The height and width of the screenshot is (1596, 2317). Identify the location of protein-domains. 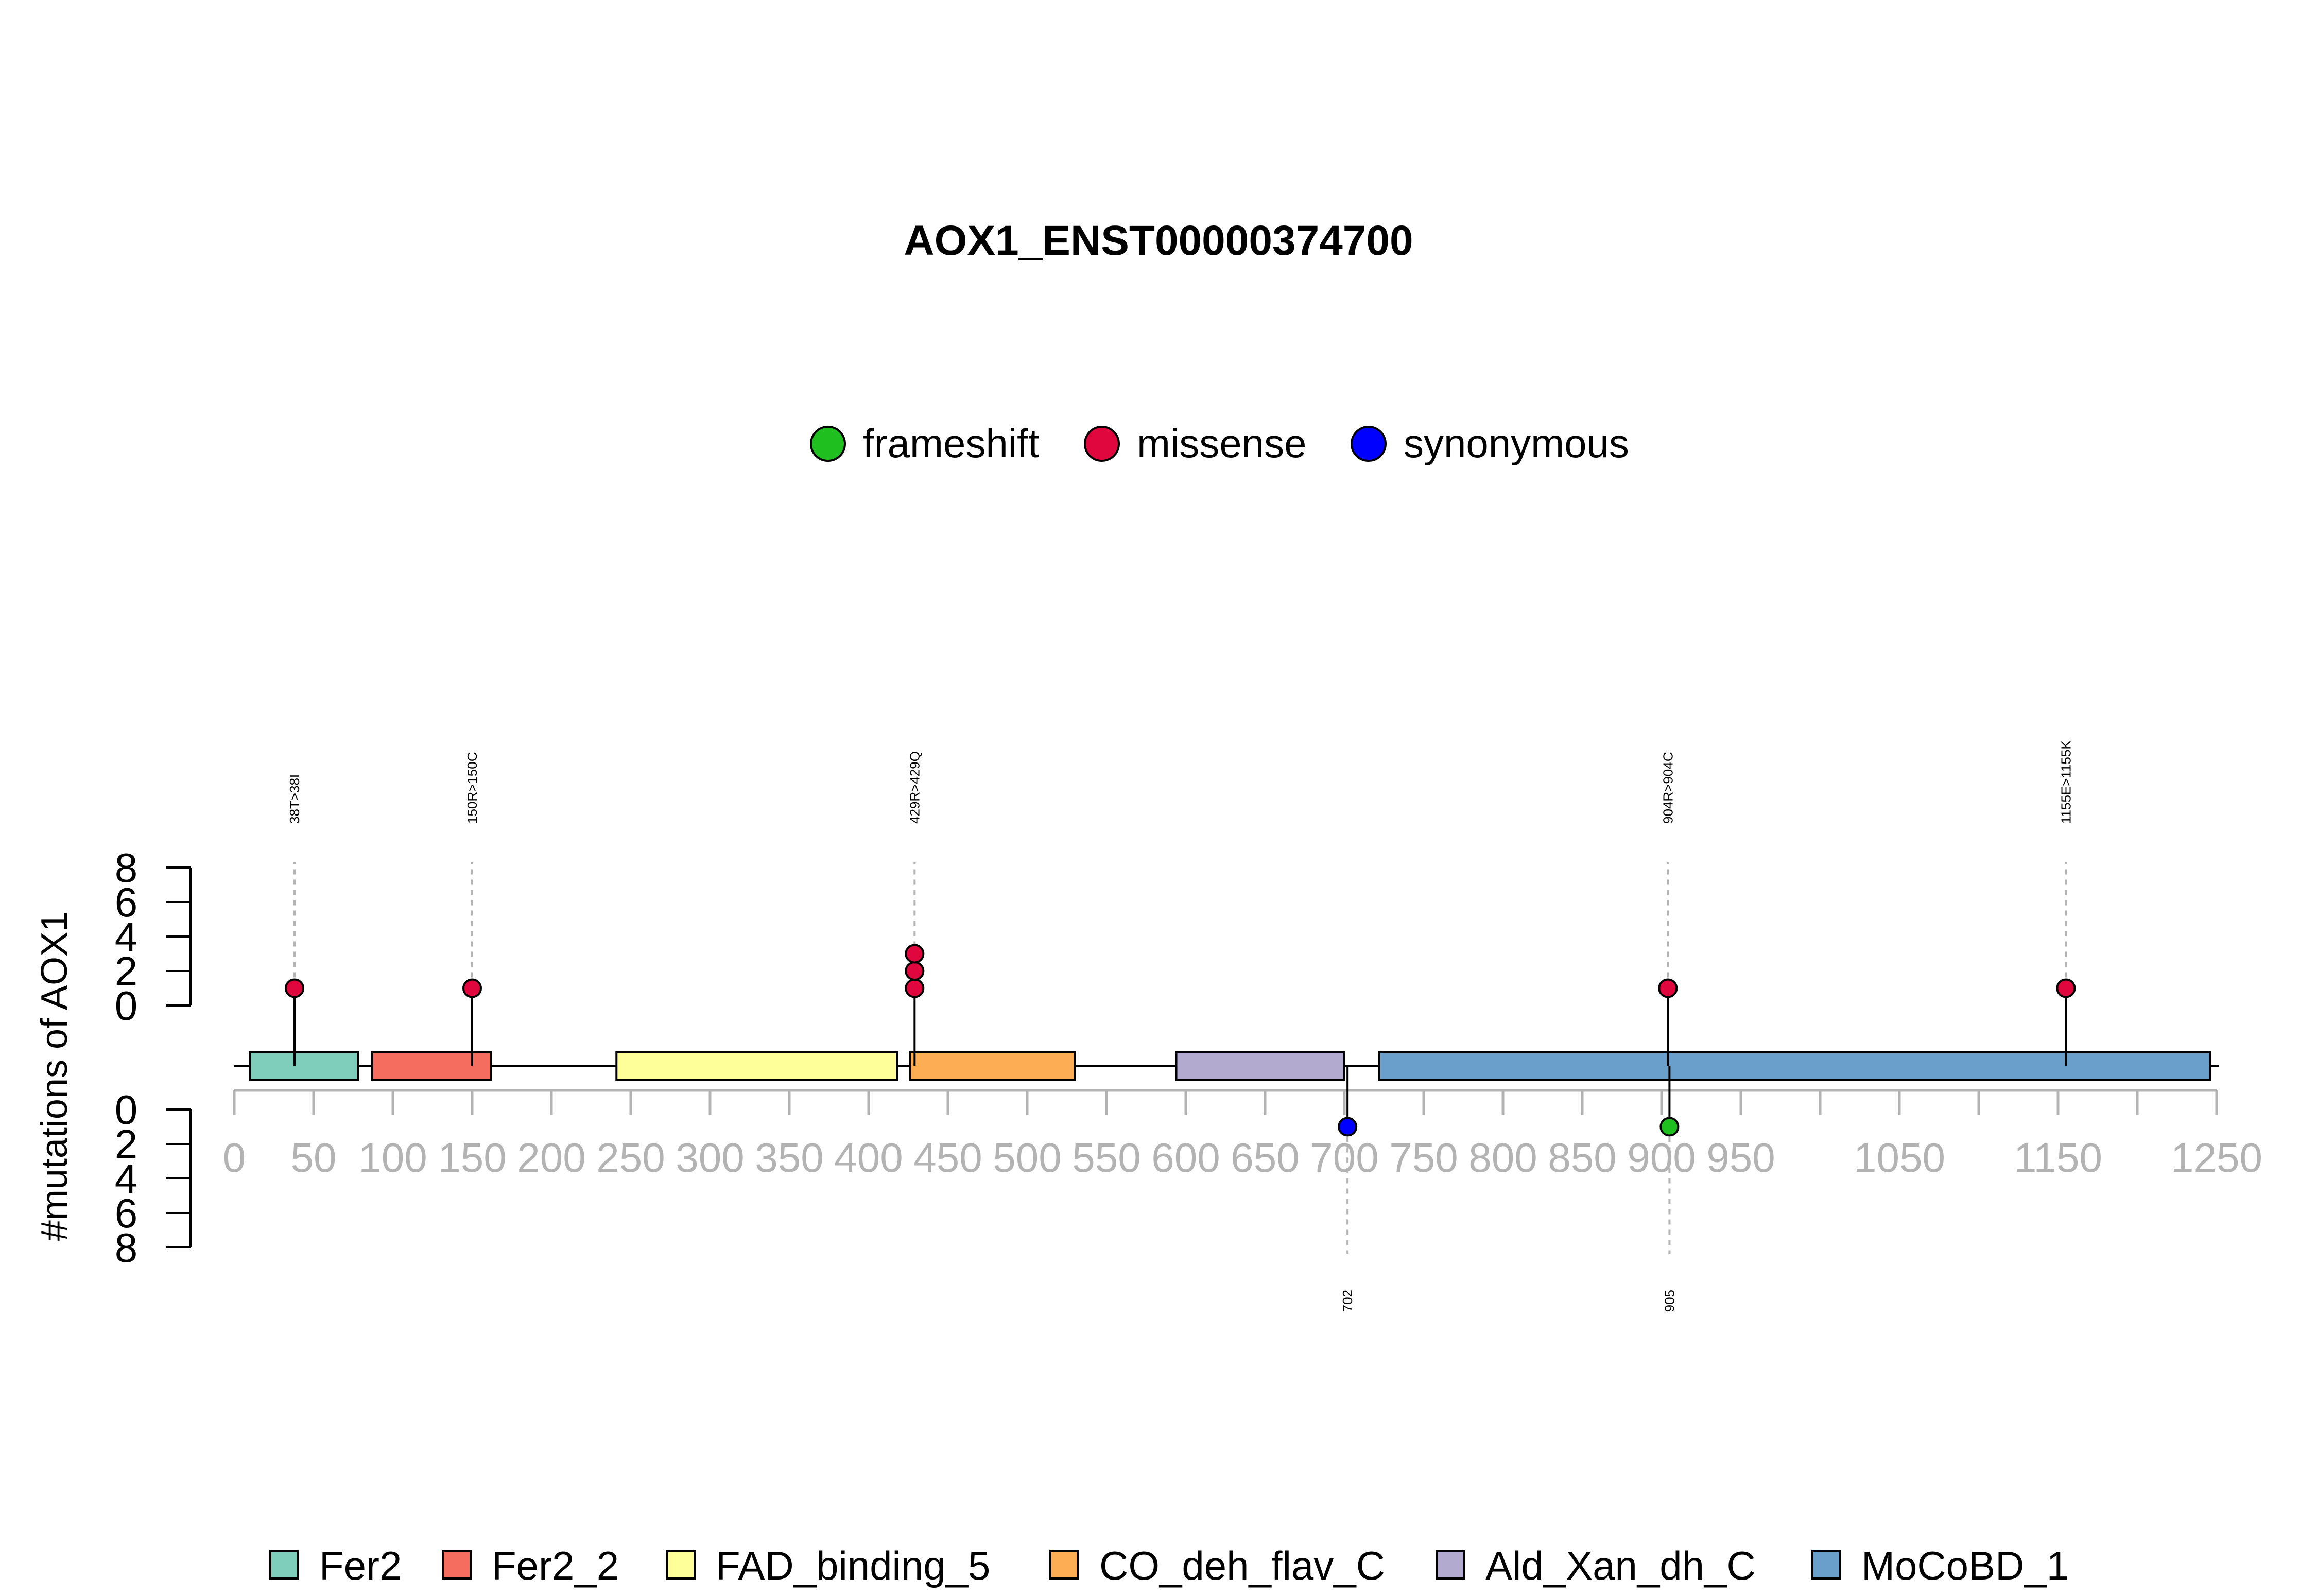
(1230, 1066).